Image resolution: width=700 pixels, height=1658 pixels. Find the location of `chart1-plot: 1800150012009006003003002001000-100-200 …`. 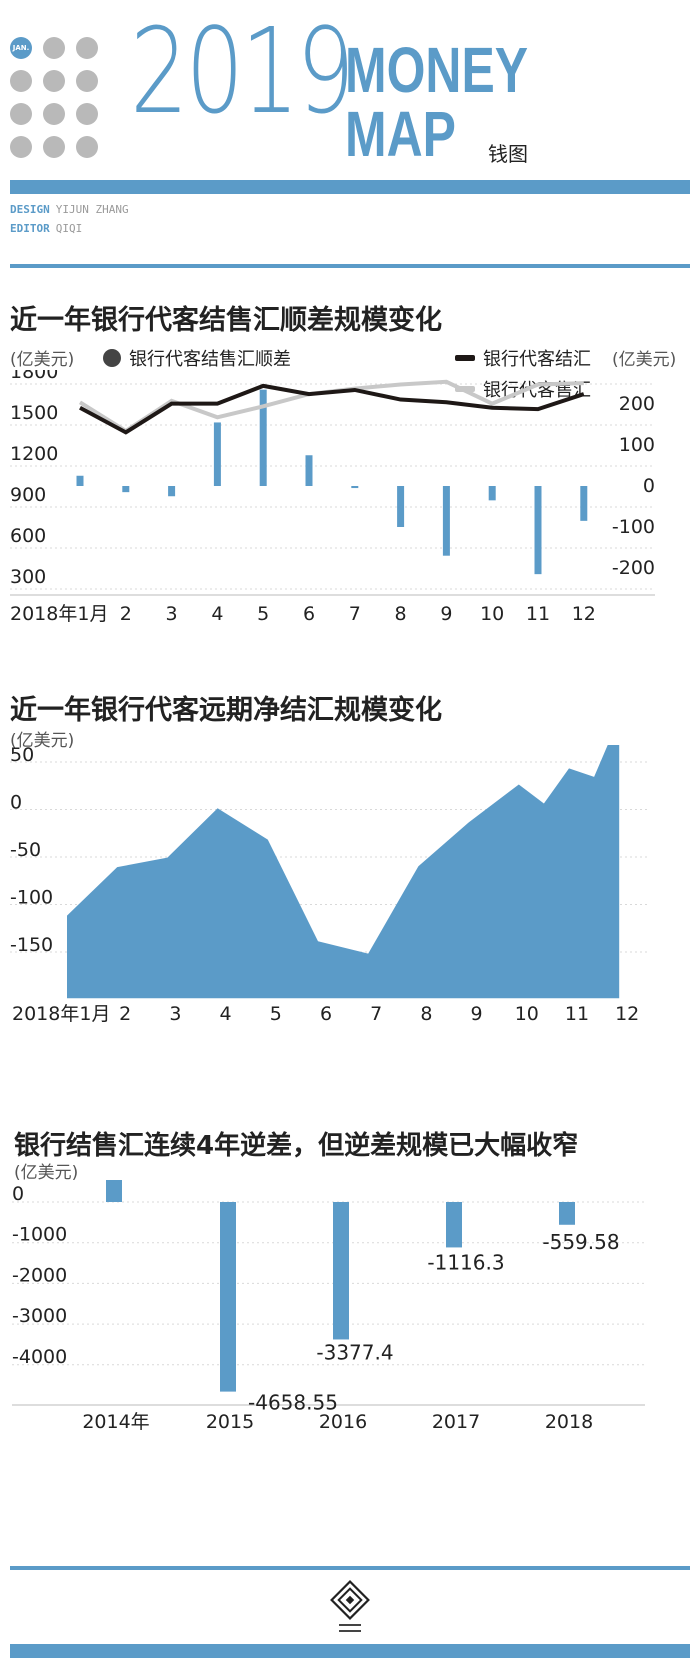

chart1-plot: 1800150012009006003003002001000-100-200 … is located at coordinates (332, 497).